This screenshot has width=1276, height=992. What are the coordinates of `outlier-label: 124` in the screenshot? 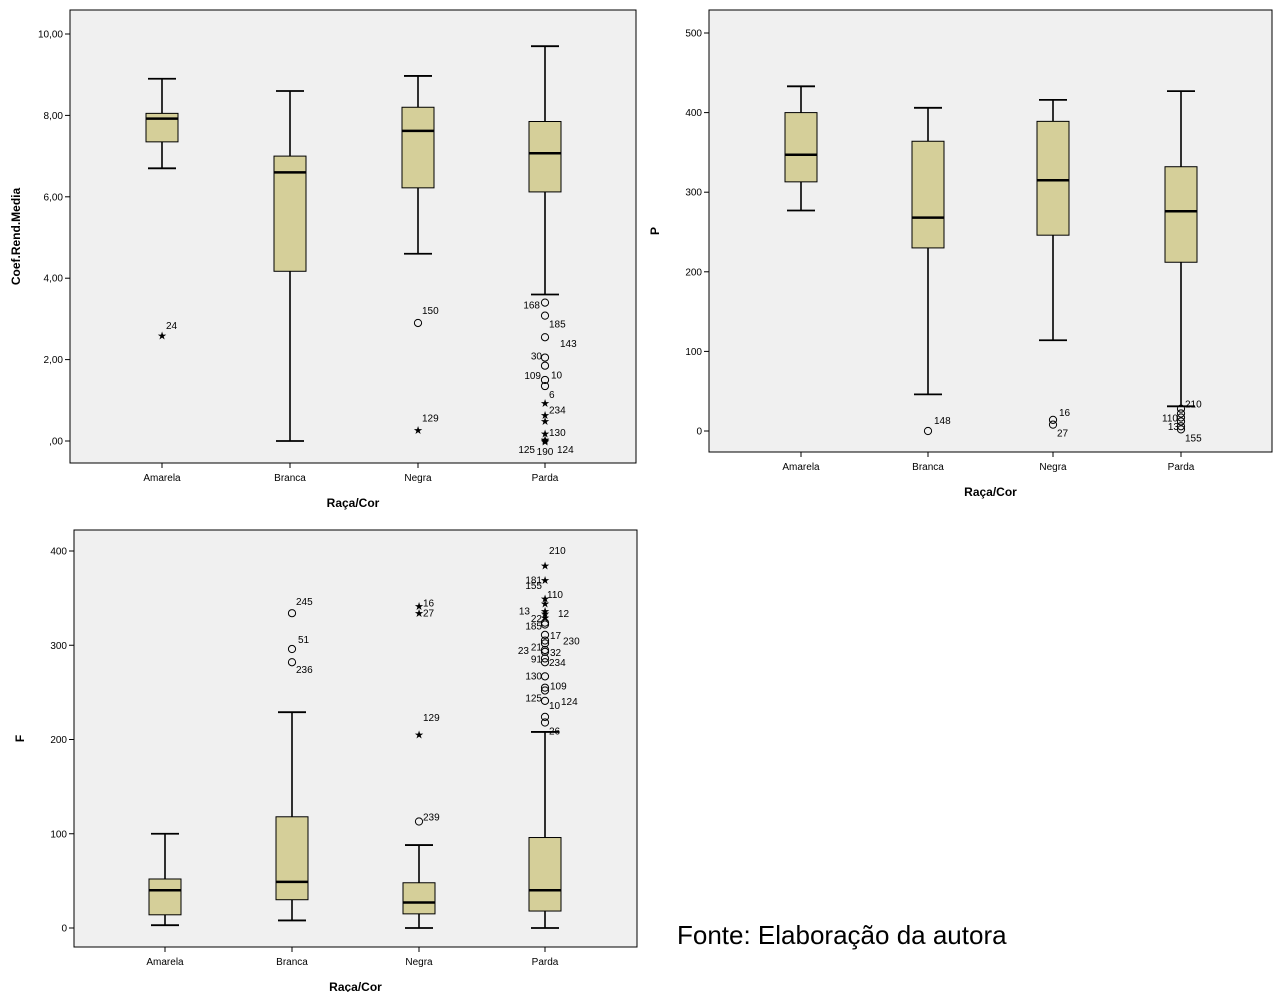 It's located at (569, 702).